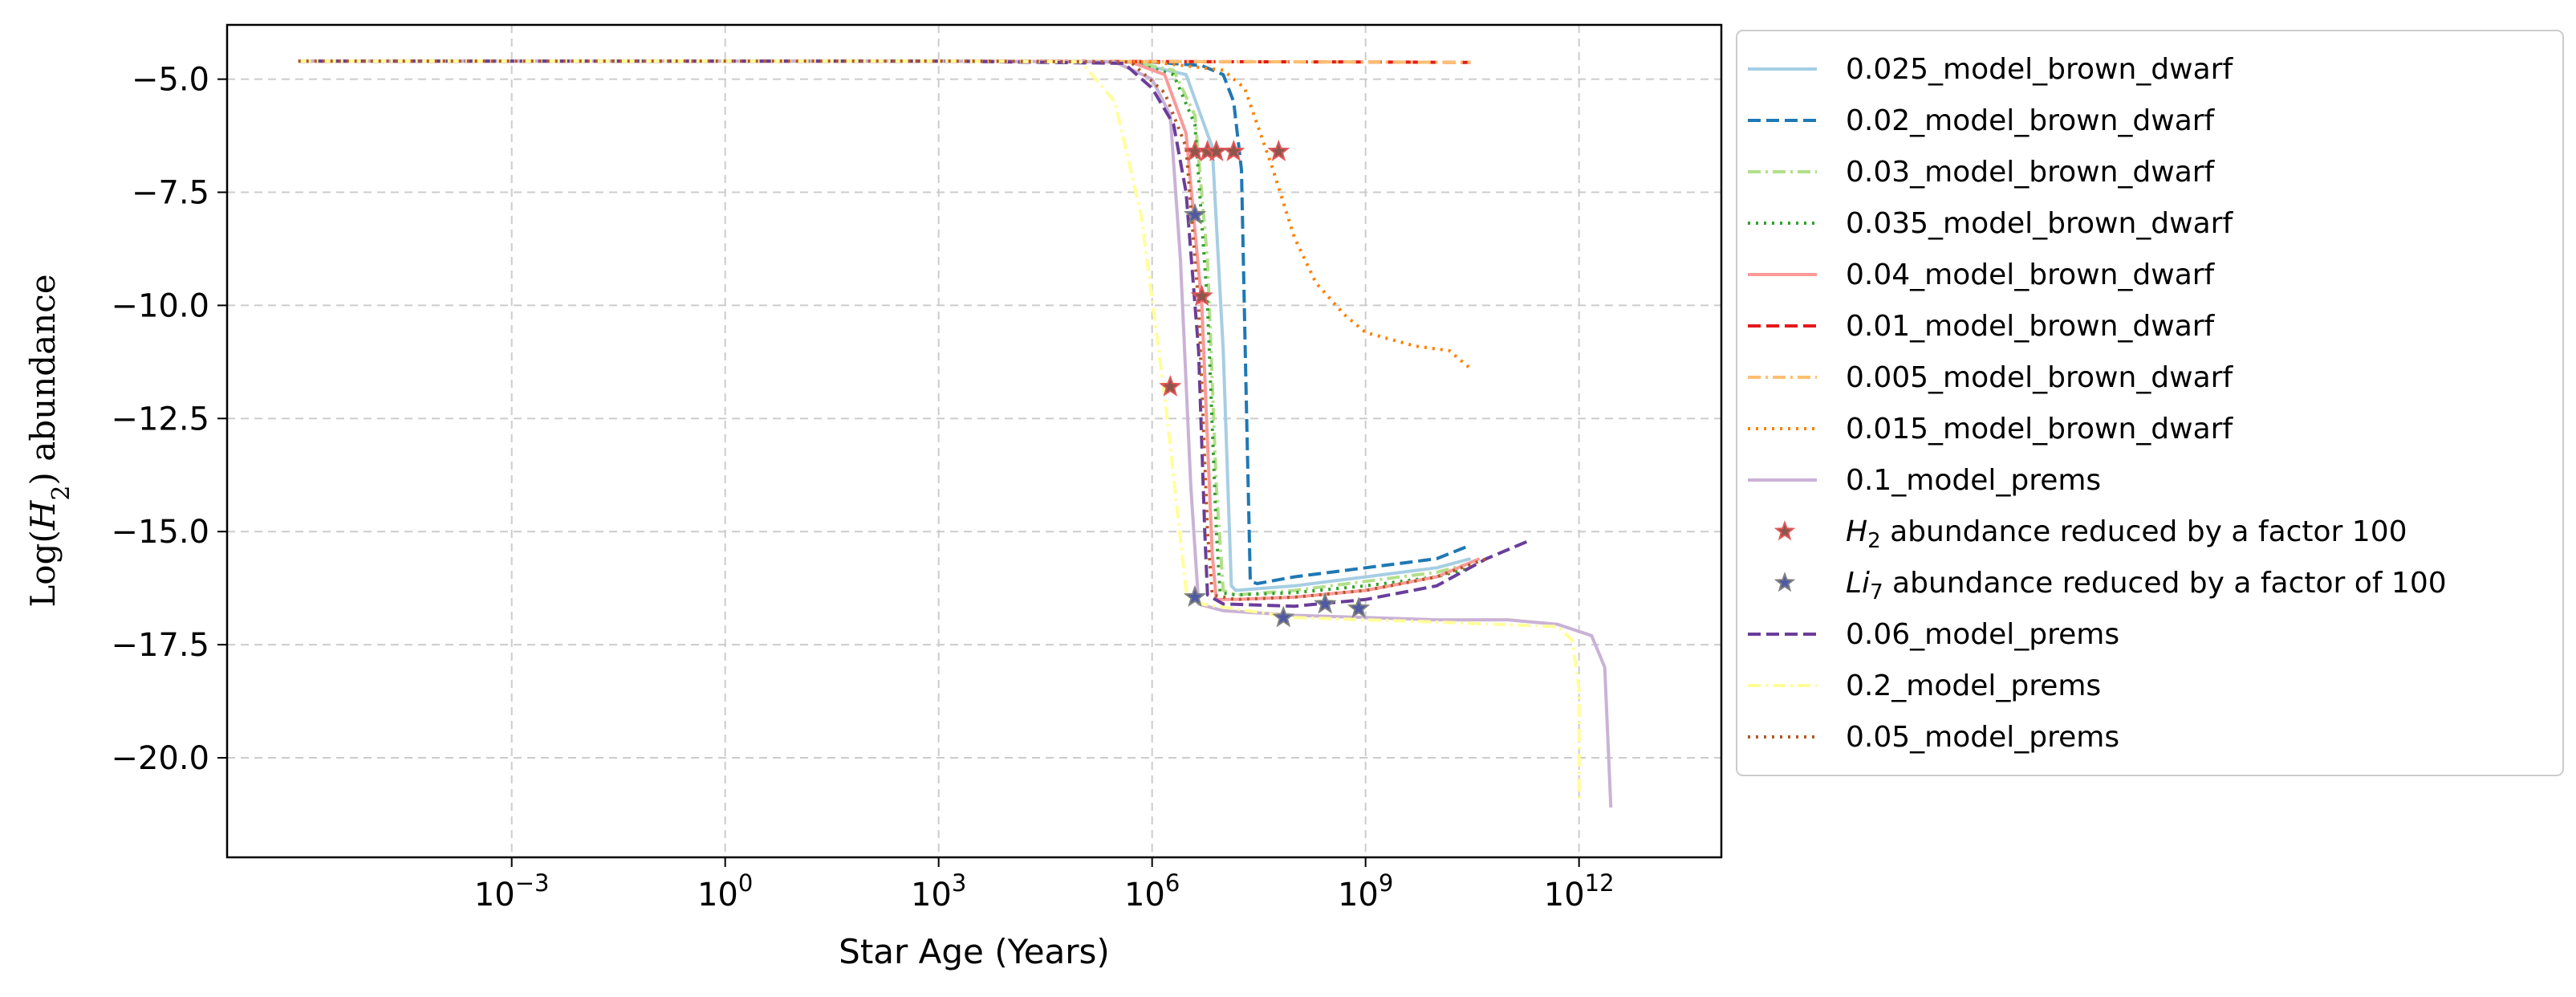  What do you see at coordinates (49, 440) in the screenshot?
I see `y-axis-label: Log(H2) abundance` at bounding box center [49, 440].